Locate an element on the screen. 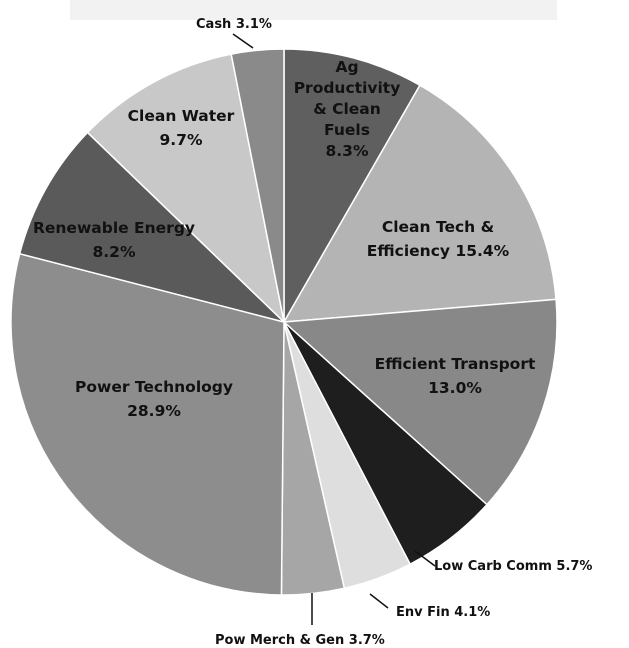 The image size is (629, 648). pie-slice-cash is located at coordinates (257, 185).